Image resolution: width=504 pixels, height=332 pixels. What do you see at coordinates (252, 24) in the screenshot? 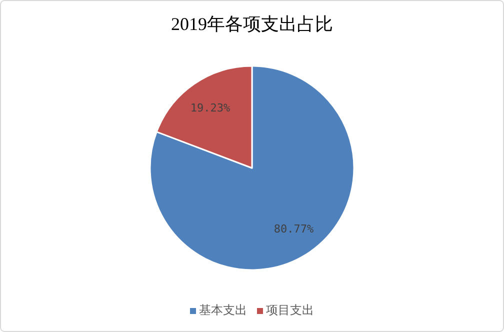
I see `chart-title: 2019年各项支出占比` at bounding box center [252, 24].